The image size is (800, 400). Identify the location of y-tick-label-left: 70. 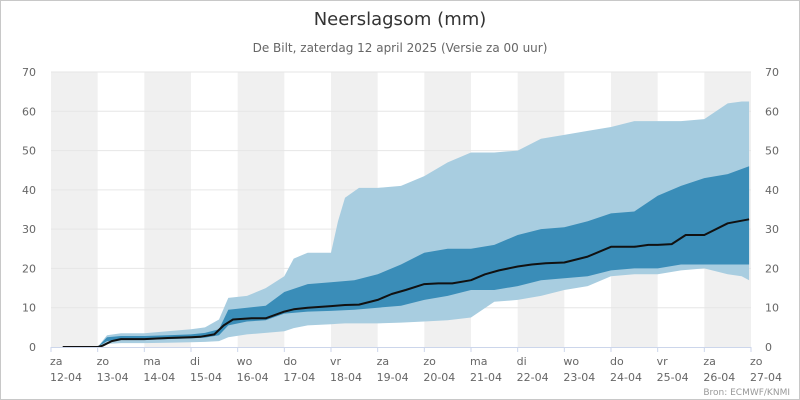
(29, 72).